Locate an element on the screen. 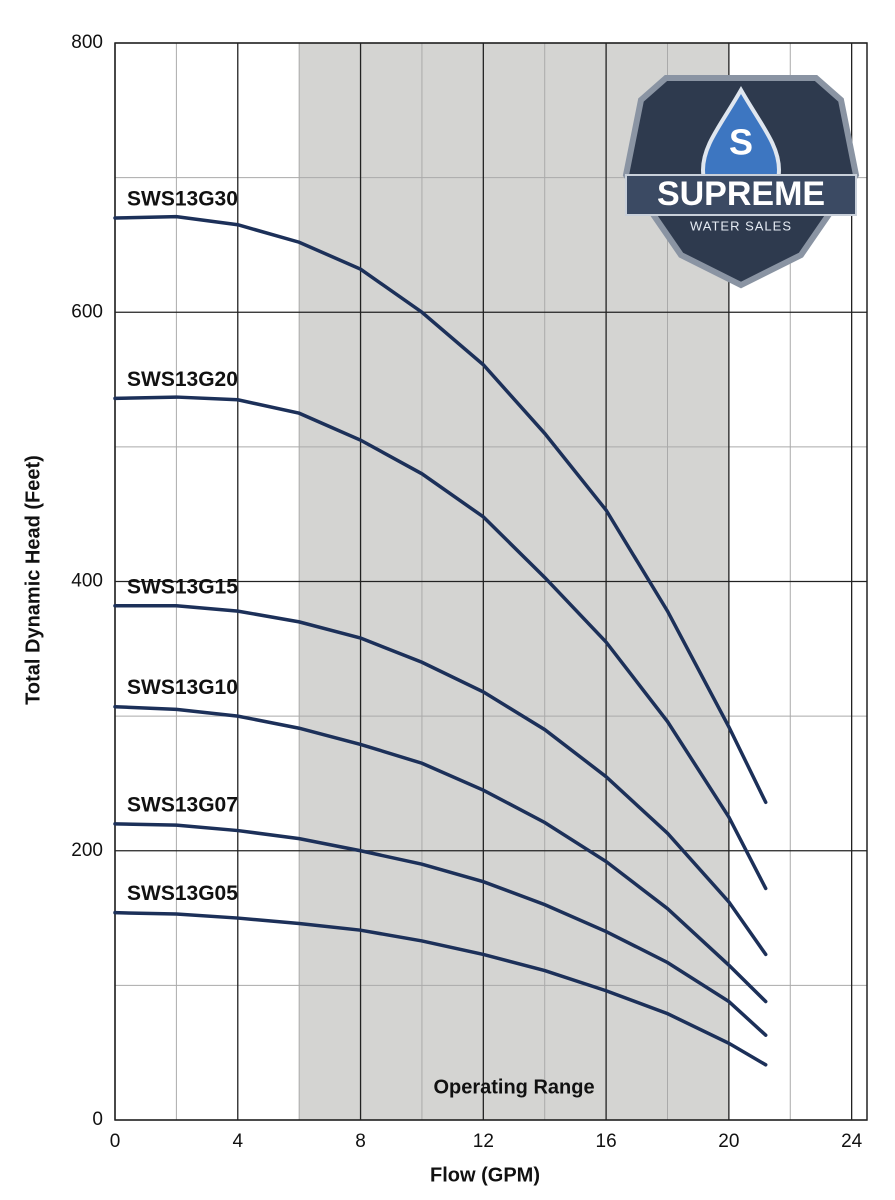  x-tick-label: 24 is located at coordinates (852, 1141).